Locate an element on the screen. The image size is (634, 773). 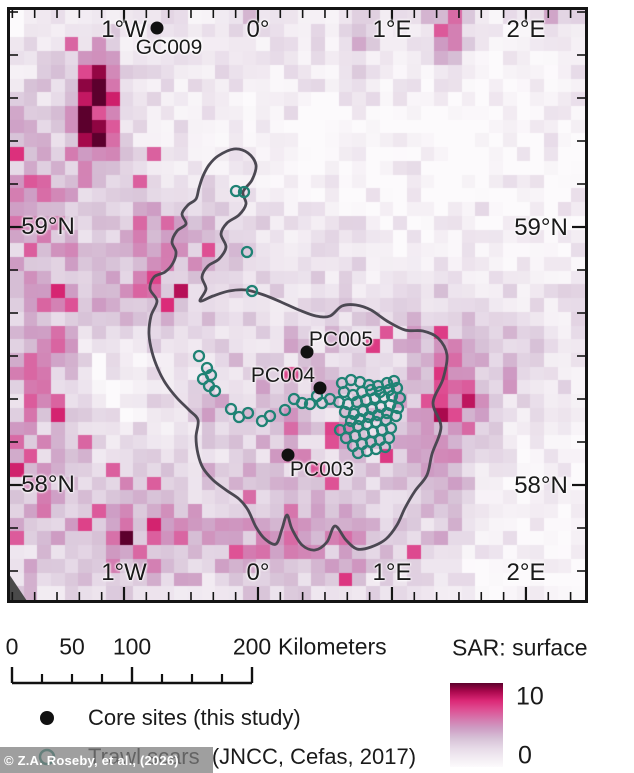
axis-label-bottom: 2°E is located at coordinates (526, 572).